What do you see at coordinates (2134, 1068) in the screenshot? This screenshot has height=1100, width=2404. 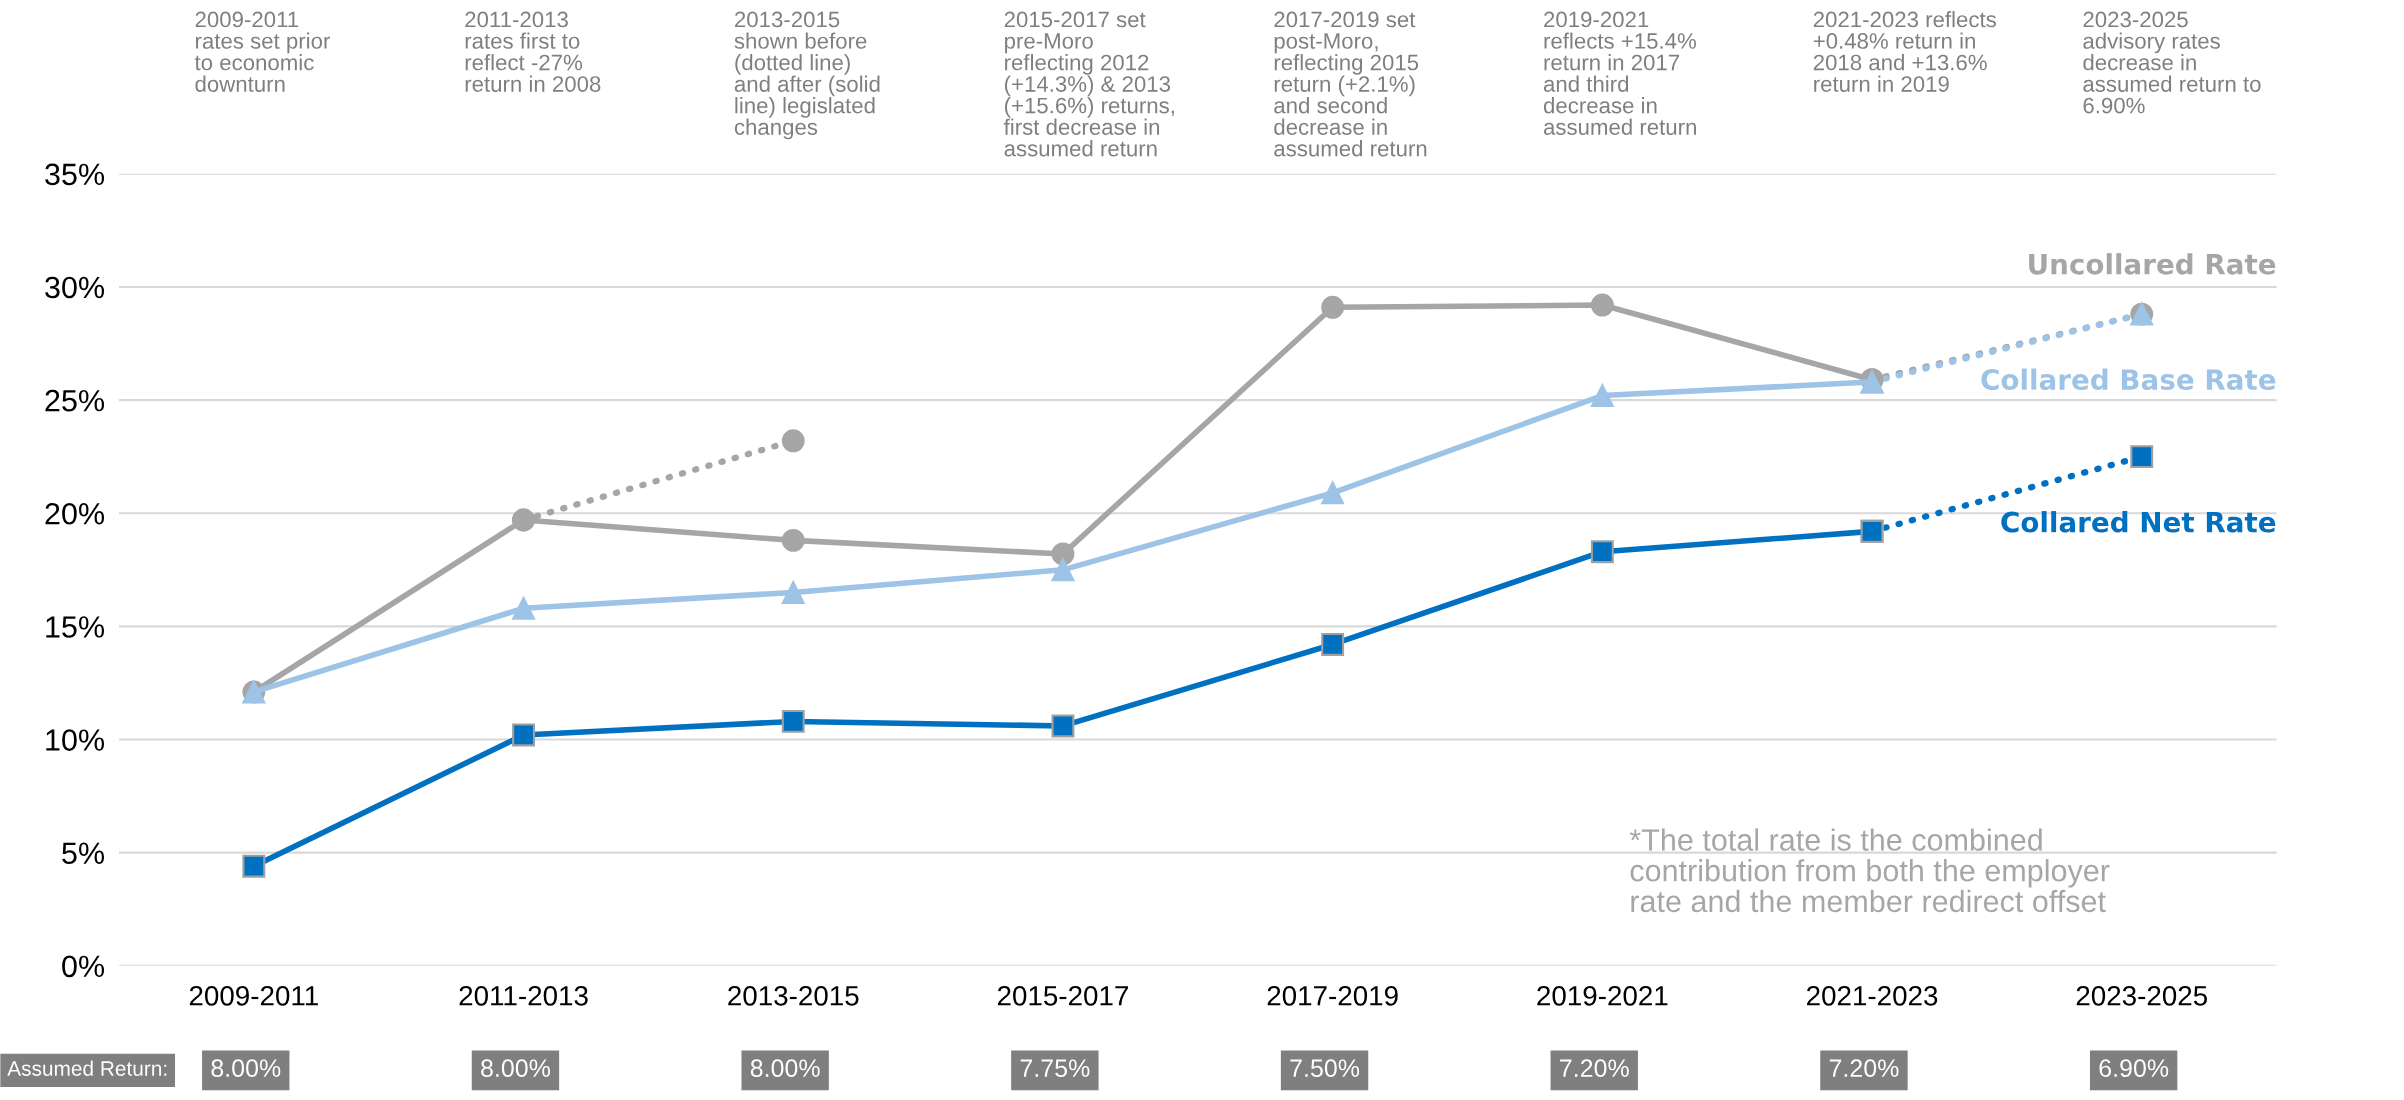 I see `text: 6.90%` at bounding box center [2134, 1068].